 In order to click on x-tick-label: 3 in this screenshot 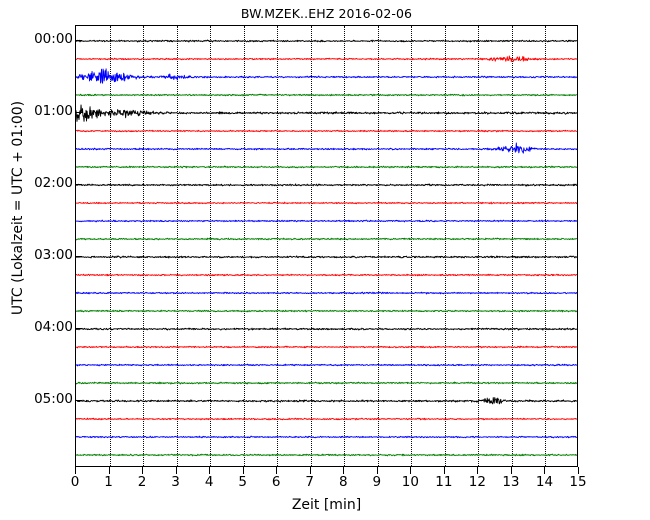, I will do `click(175, 482)`.